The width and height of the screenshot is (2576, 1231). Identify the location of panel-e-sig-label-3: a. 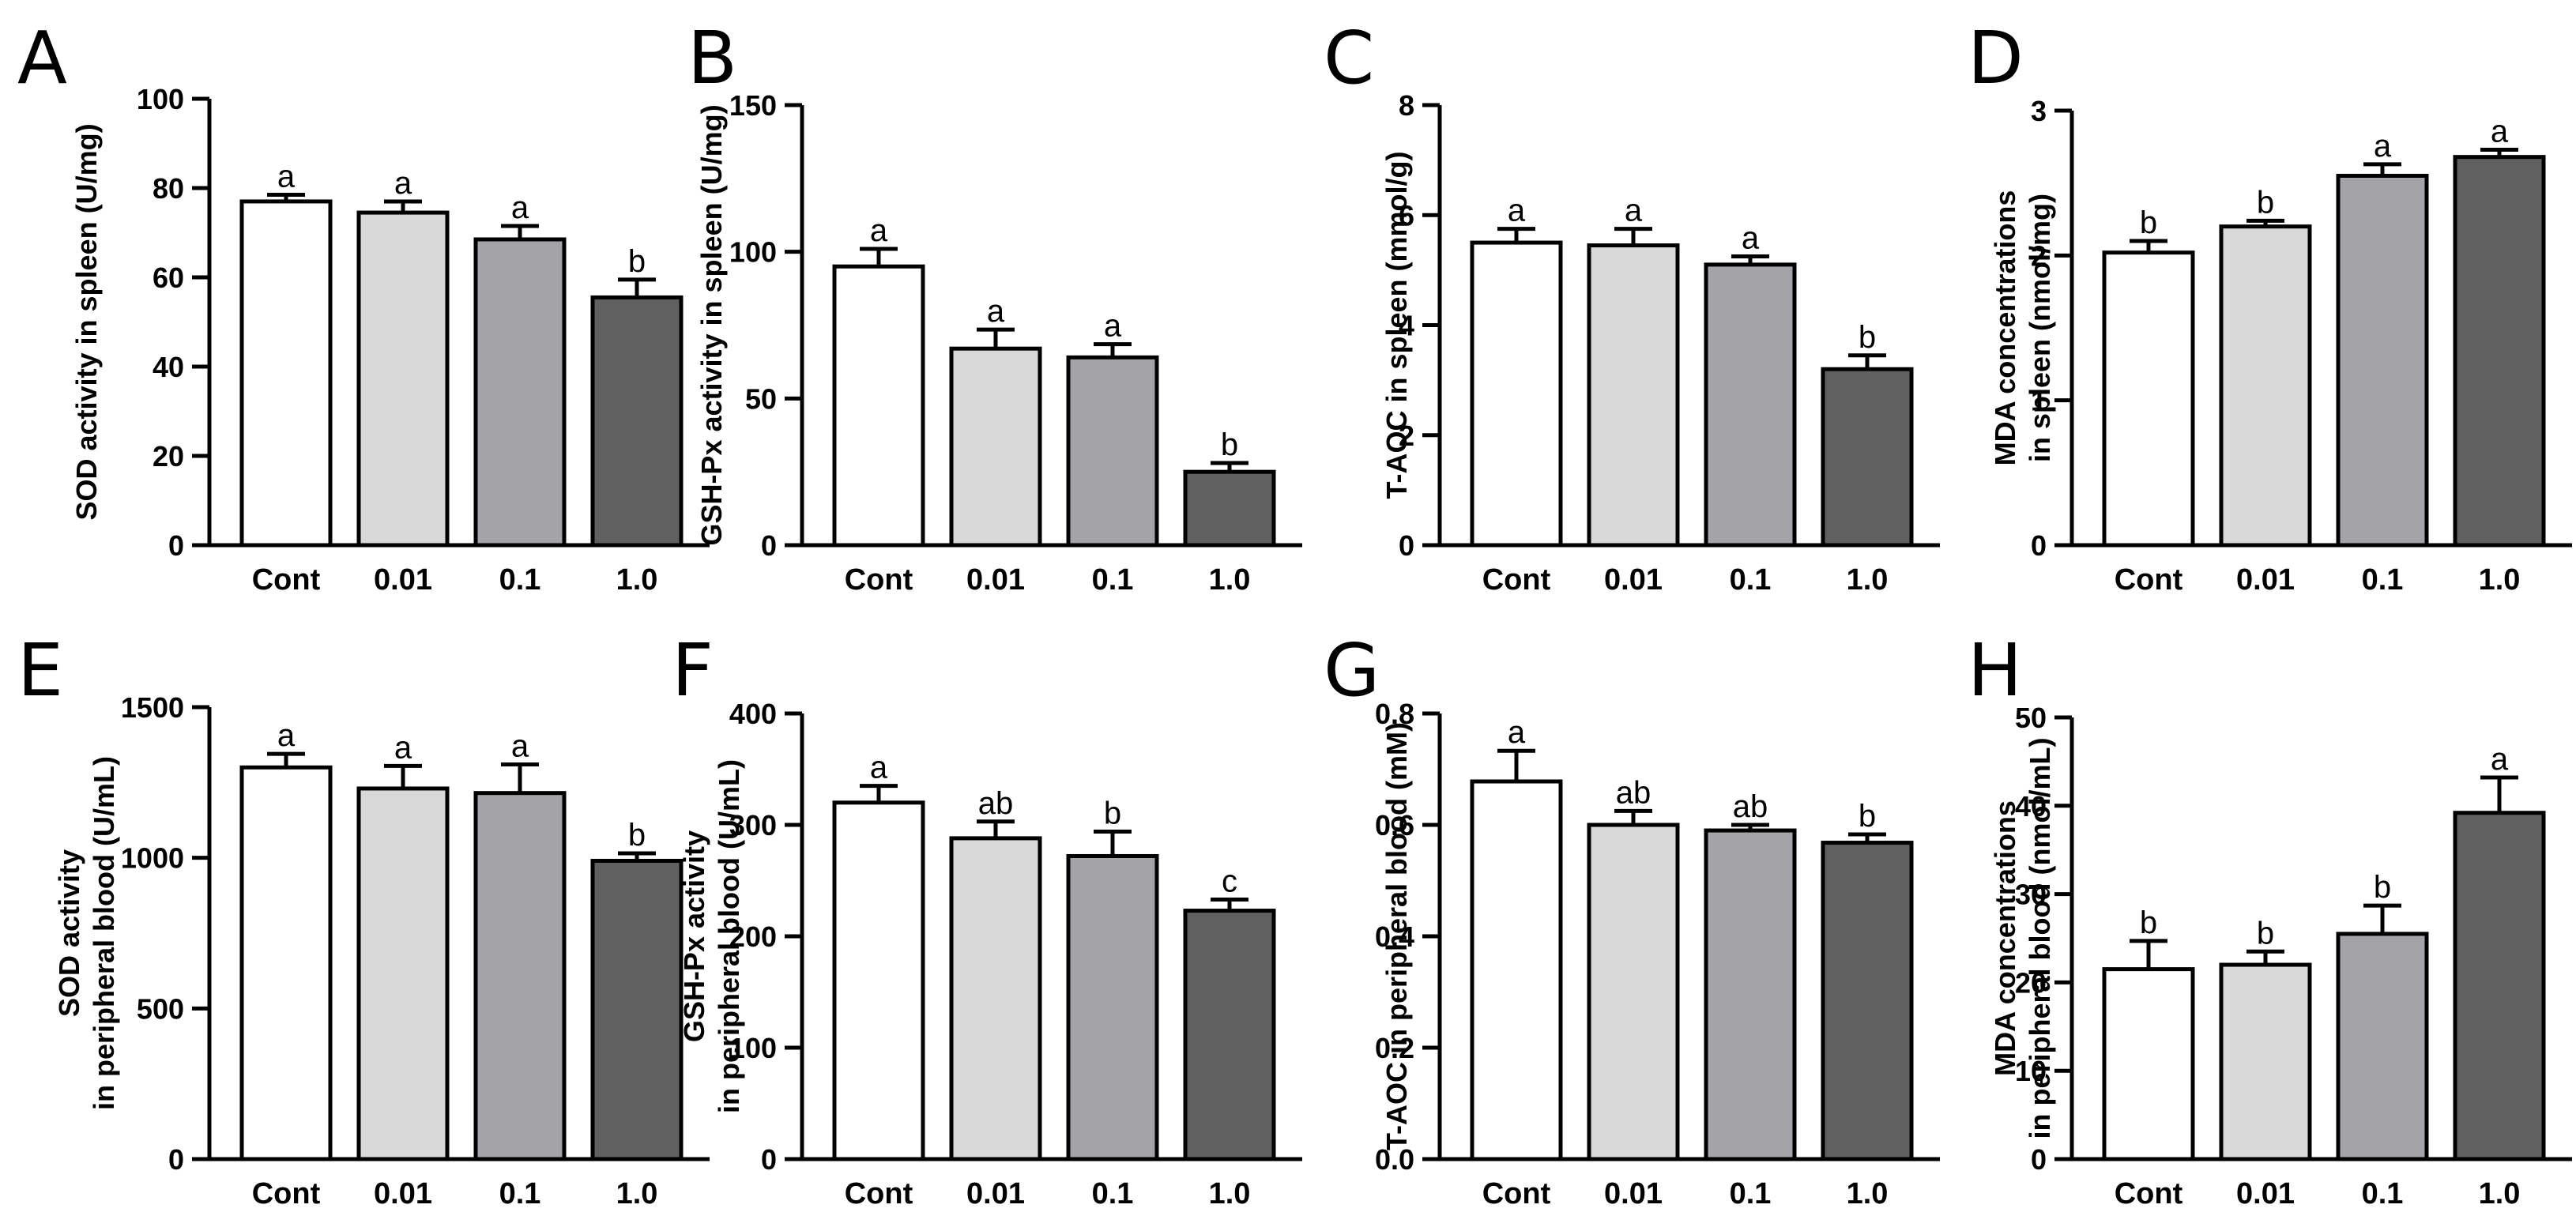
(520, 746).